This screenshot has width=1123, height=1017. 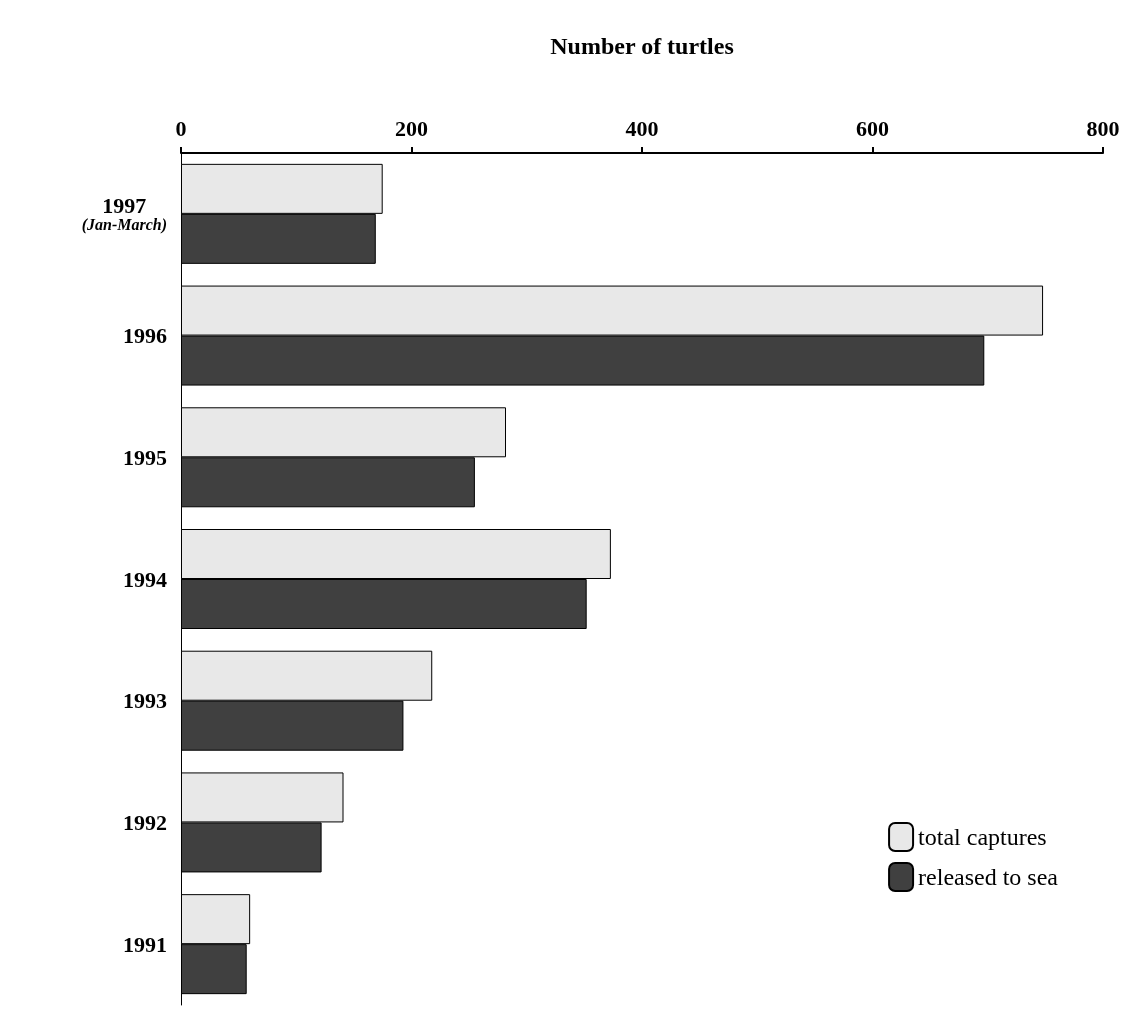 What do you see at coordinates (411, 128) in the screenshot?
I see `x-tick-label: 200` at bounding box center [411, 128].